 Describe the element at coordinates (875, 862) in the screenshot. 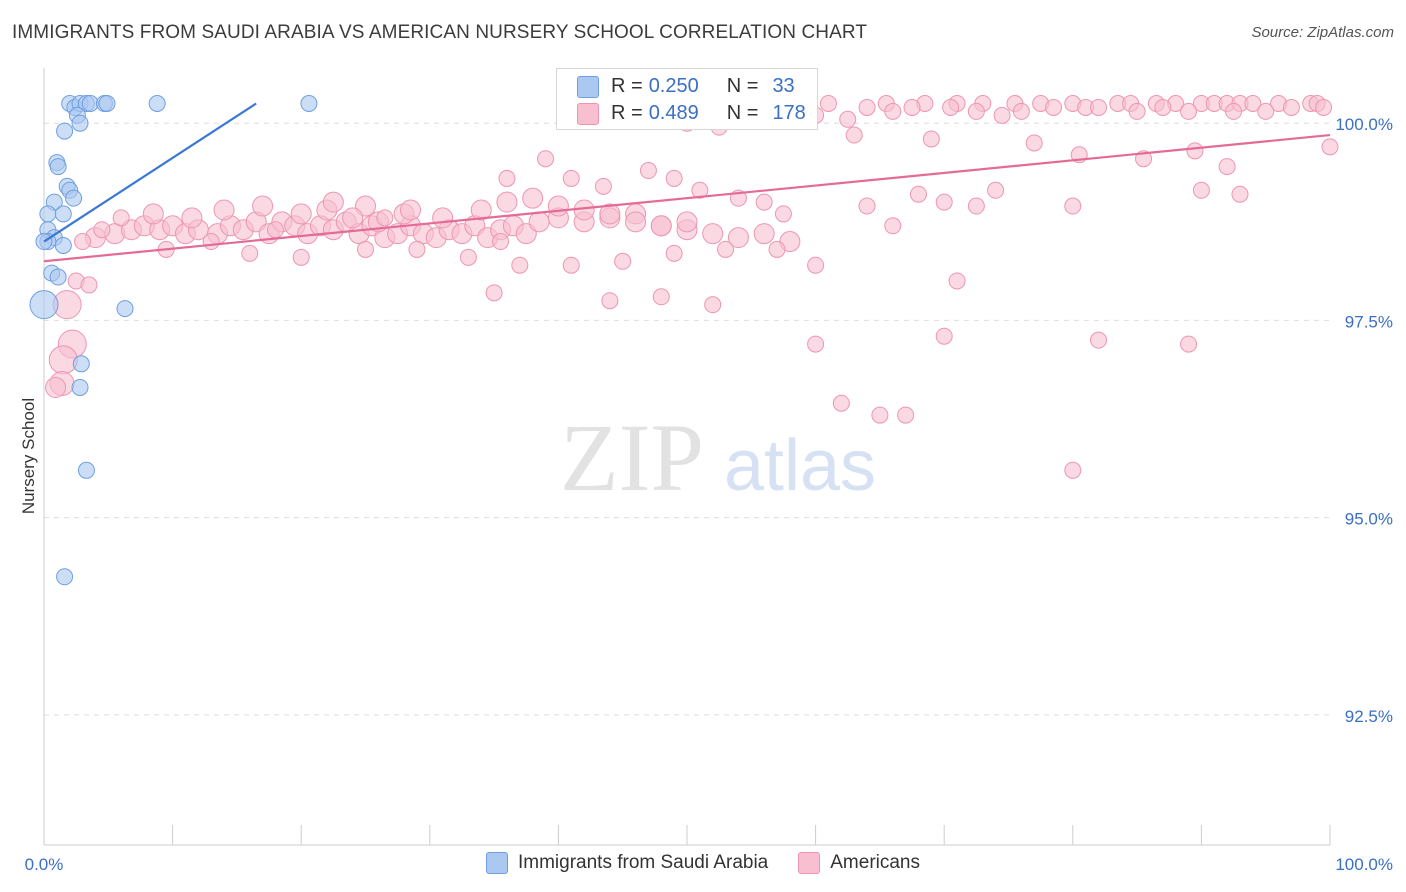

I see `legend-label: Americans` at that location.